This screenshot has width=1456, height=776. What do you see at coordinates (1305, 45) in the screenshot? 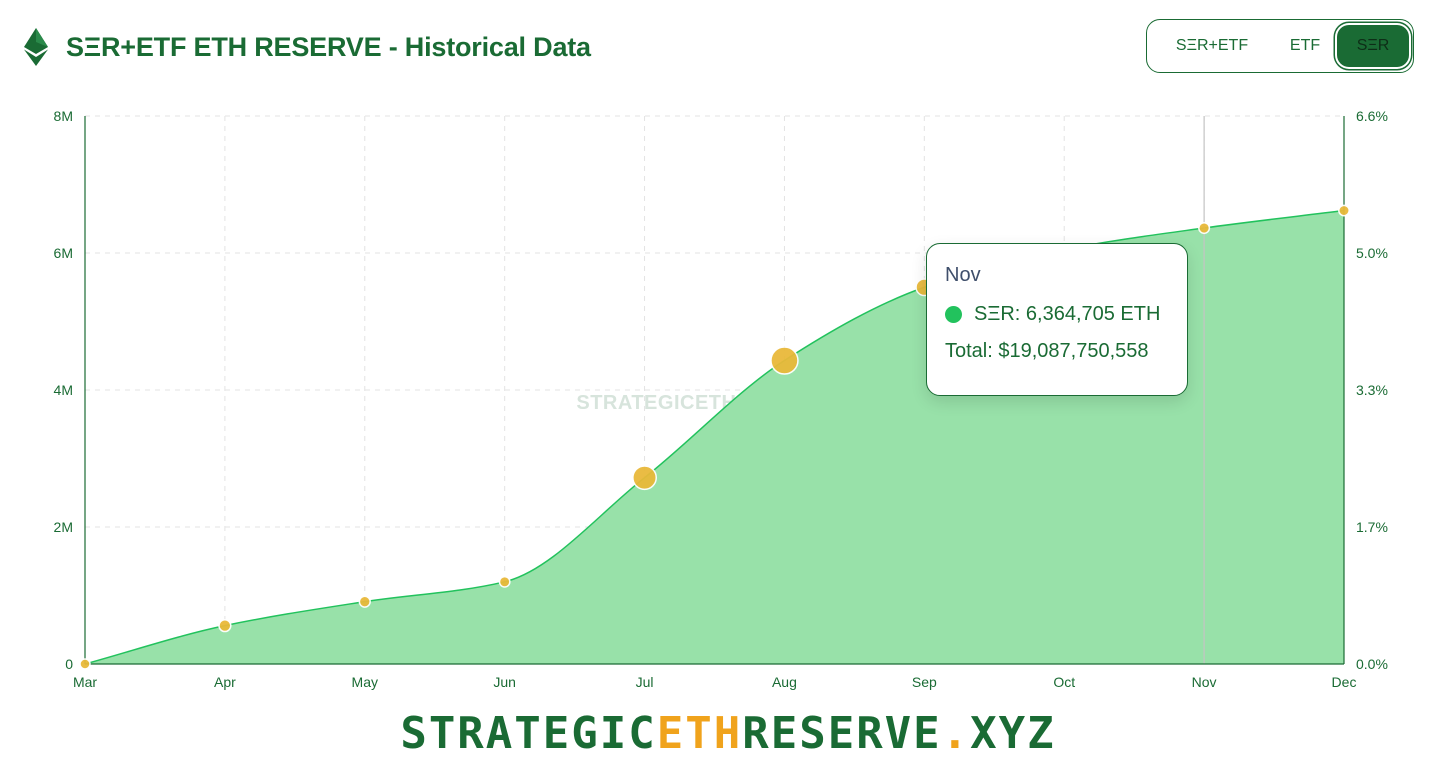
I see `toggle-etf-button: ETF` at bounding box center [1305, 45].